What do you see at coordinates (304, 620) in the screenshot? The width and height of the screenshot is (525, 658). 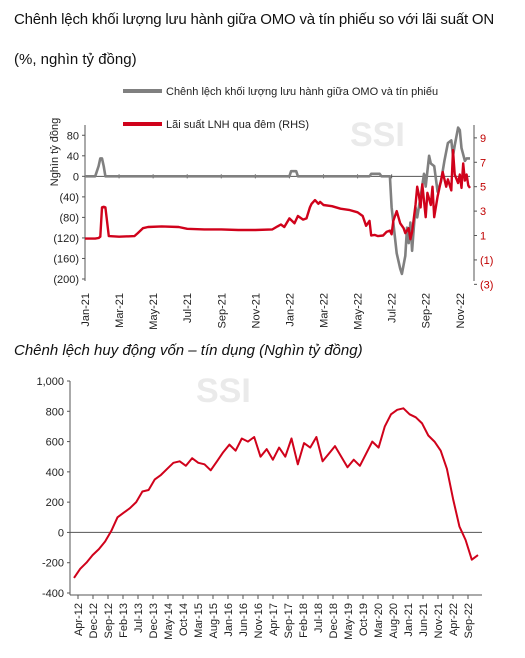 I see `chart2-x-tick-label: Feb-18` at bounding box center [304, 620].